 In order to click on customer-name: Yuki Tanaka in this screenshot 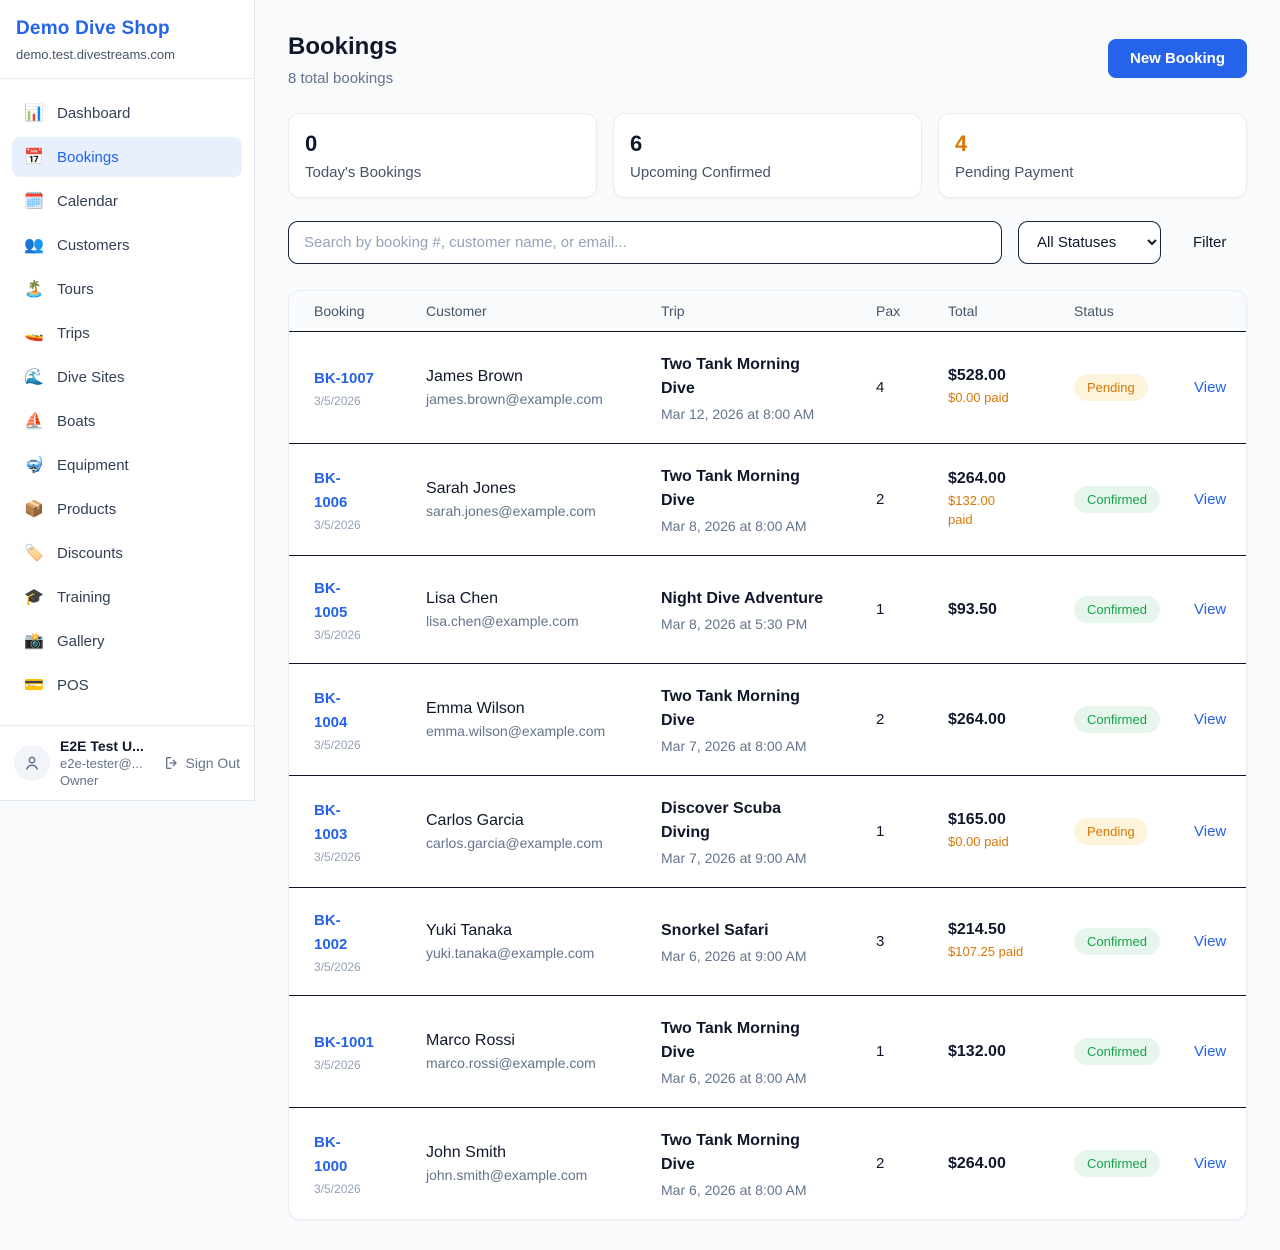, I will do `click(469, 930)`.